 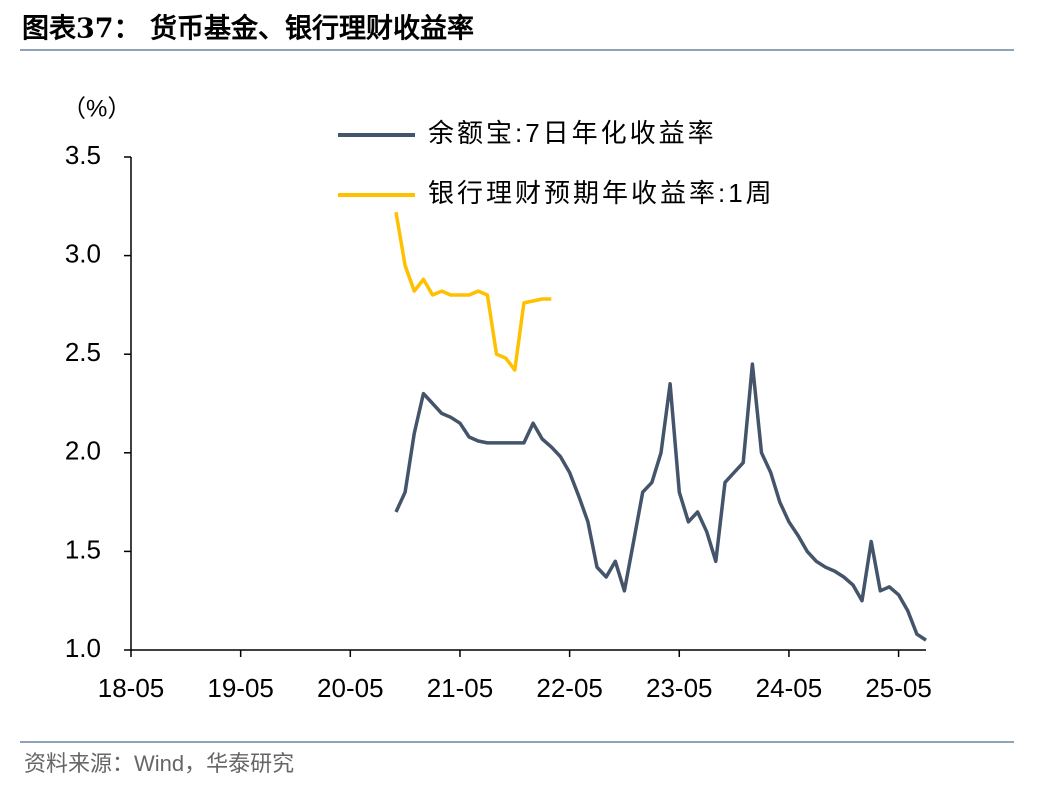 What do you see at coordinates (83, 451) in the screenshot?
I see `y-tick-label: 2.0` at bounding box center [83, 451].